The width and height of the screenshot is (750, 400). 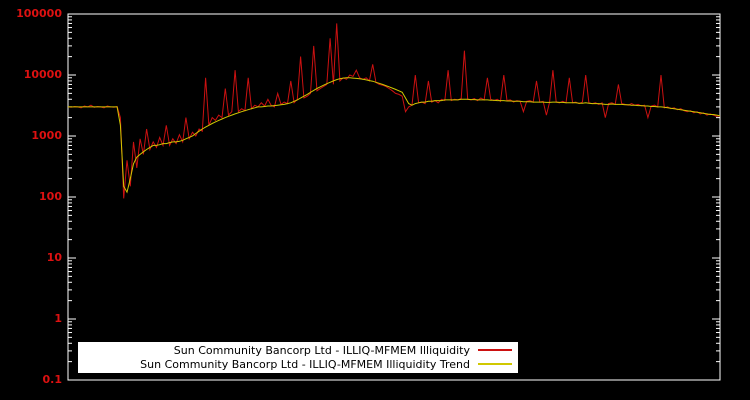 I want to click on legend-line-sample-illiquidity, so click(x=495, y=350).